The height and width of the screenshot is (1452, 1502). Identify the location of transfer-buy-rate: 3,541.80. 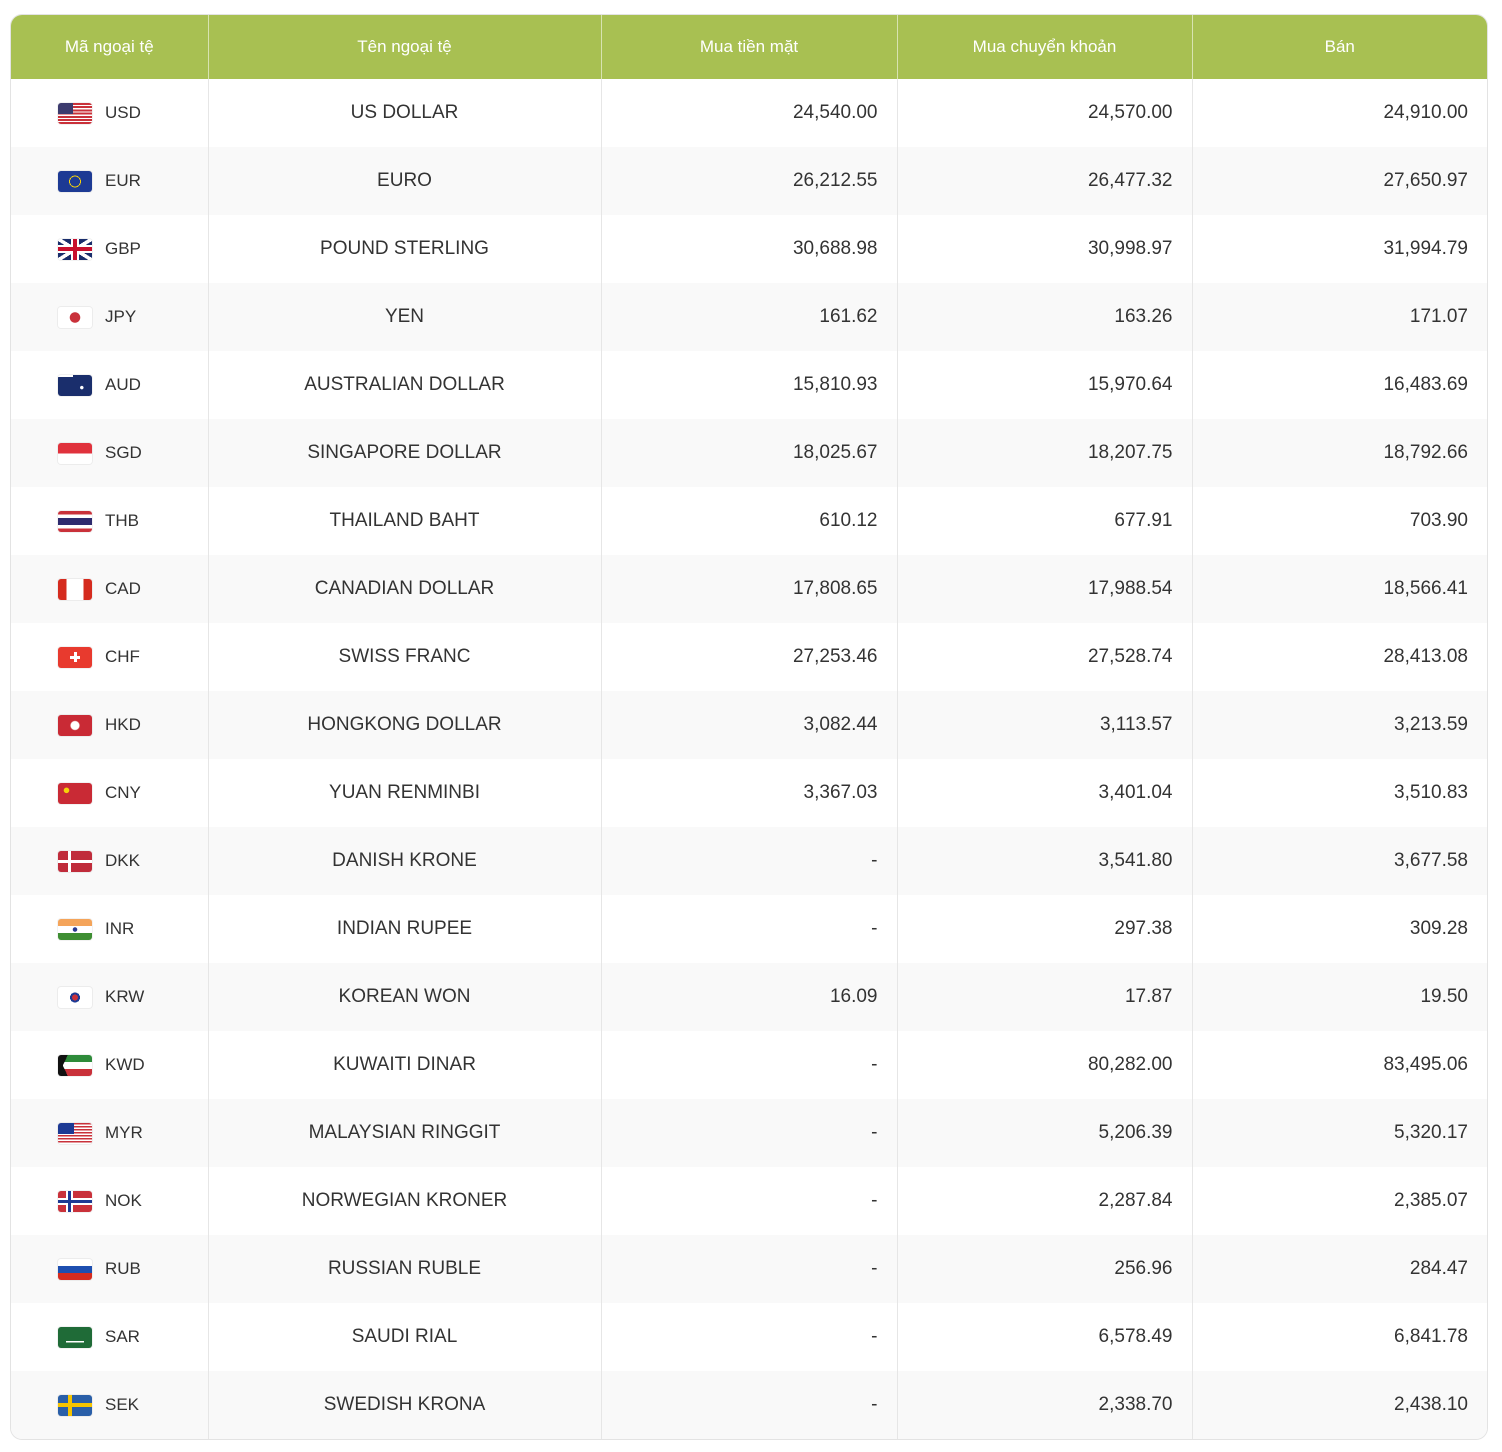
(1045, 861).